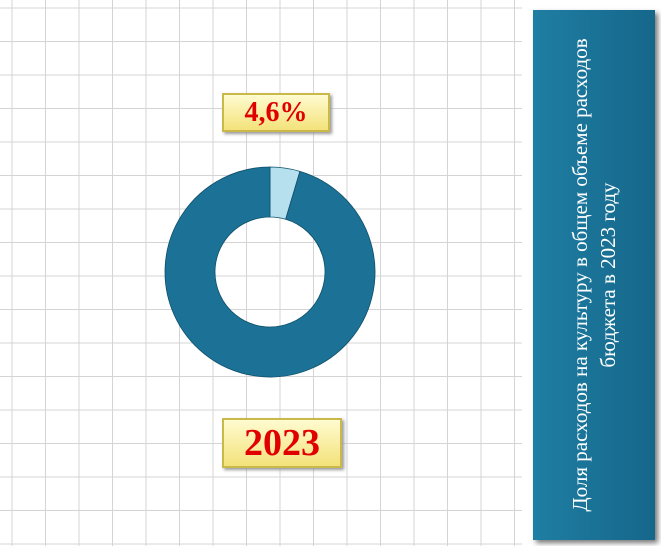  What do you see at coordinates (276, 112) in the screenshot?
I see `value-label: 4,6%` at bounding box center [276, 112].